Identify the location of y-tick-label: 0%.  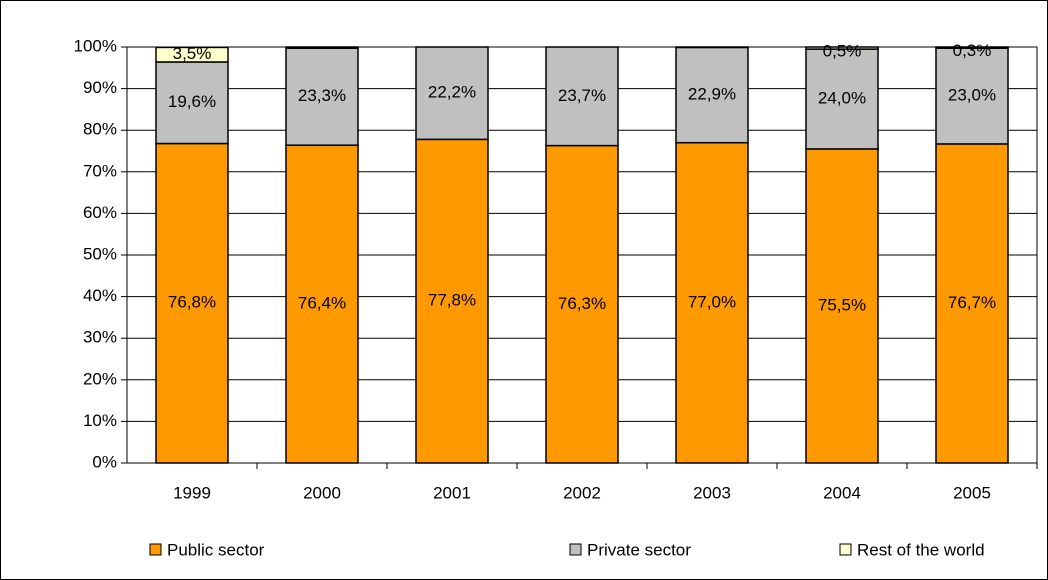
(104, 461).